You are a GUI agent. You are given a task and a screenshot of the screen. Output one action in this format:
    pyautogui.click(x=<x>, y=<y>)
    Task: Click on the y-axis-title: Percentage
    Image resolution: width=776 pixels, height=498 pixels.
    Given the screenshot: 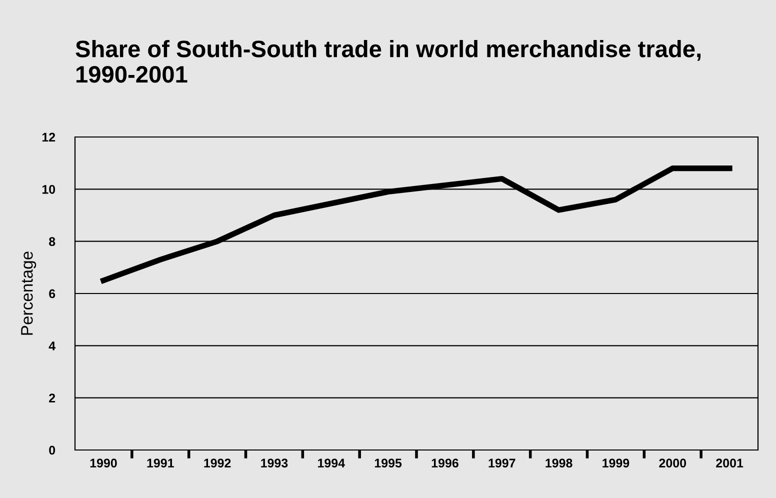 What is the action you would take?
    pyautogui.click(x=28, y=293)
    